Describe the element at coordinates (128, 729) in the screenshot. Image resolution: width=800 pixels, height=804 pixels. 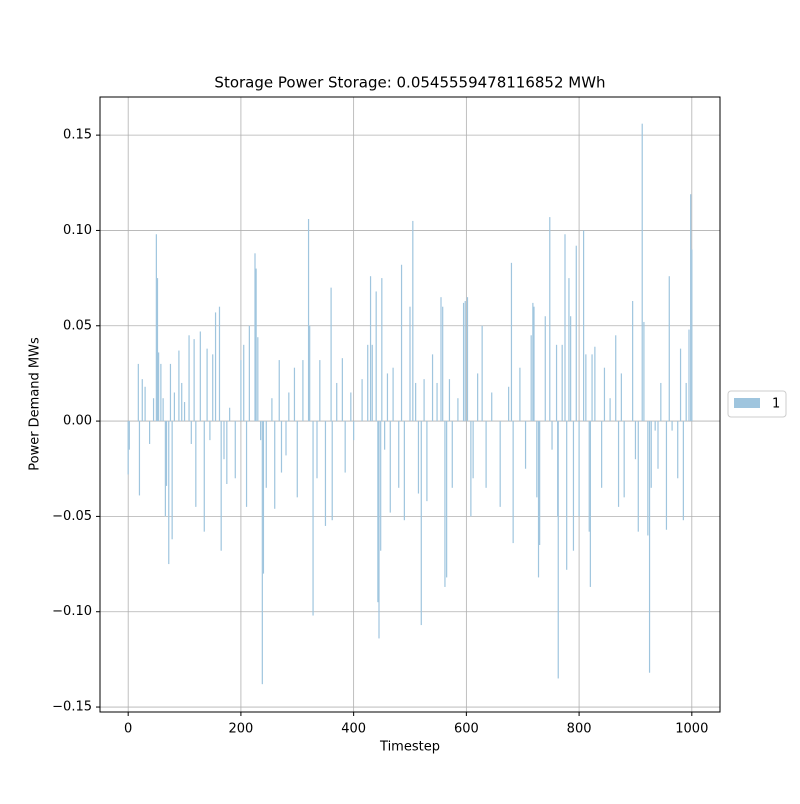
I see `x-tick-label: 0` at that location.